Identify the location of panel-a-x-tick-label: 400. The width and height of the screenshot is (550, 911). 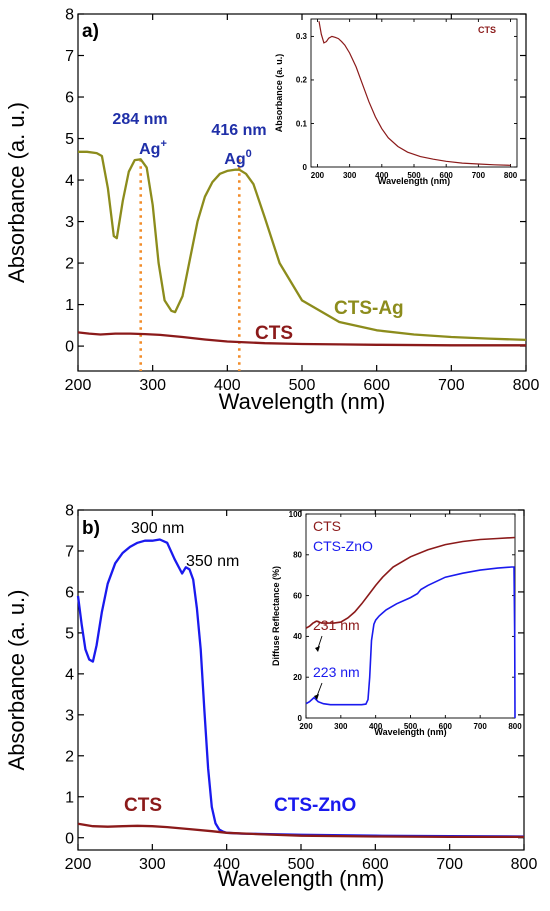
(227, 385).